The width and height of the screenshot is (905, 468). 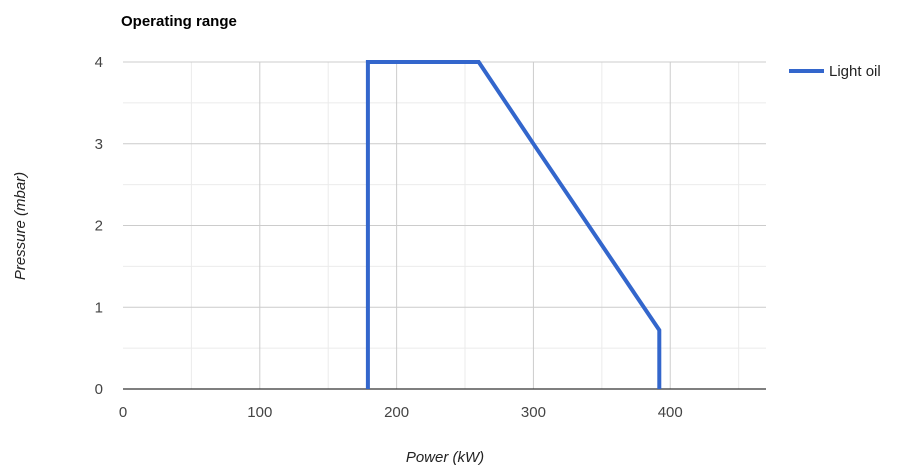 What do you see at coordinates (99, 62) in the screenshot?
I see `y-tick-label: 4` at bounding box center [99, 62].